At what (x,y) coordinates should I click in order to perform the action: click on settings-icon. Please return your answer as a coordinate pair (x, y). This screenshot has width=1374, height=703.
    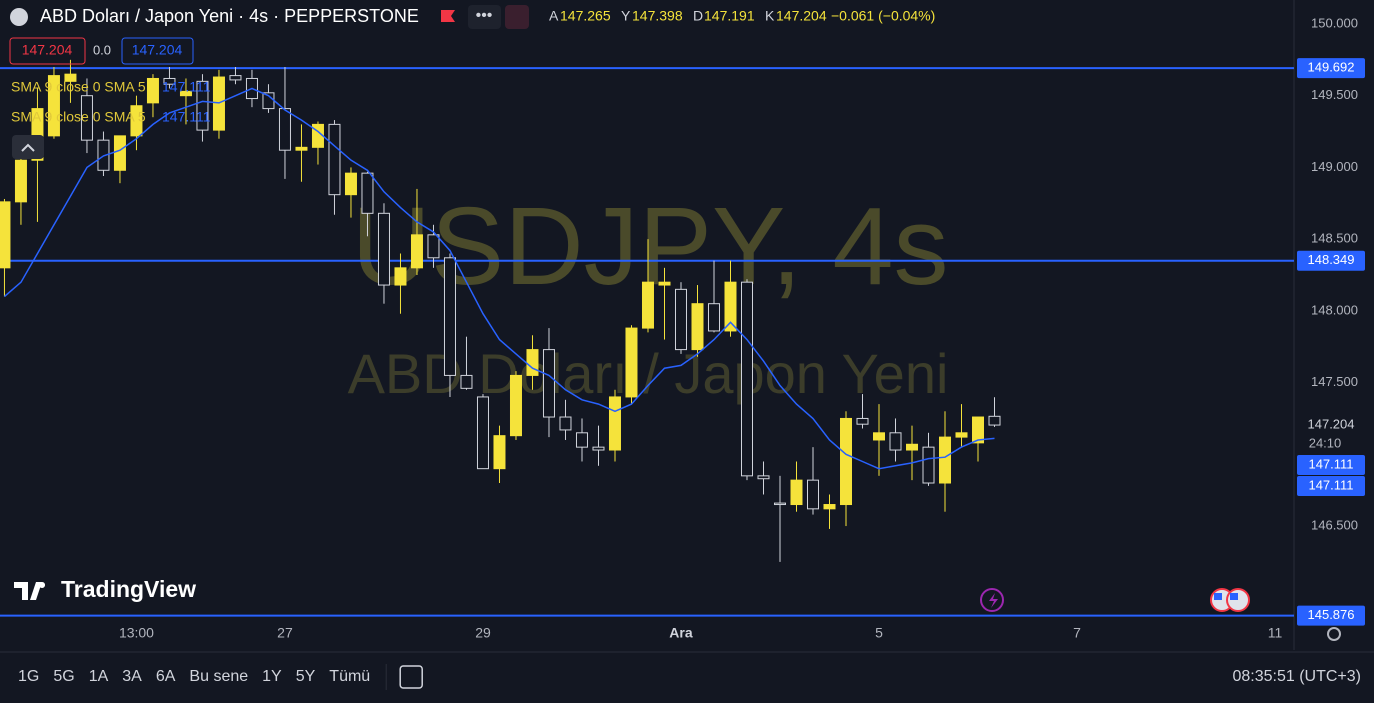
    Looking at the image, I should click on (1334, 634).